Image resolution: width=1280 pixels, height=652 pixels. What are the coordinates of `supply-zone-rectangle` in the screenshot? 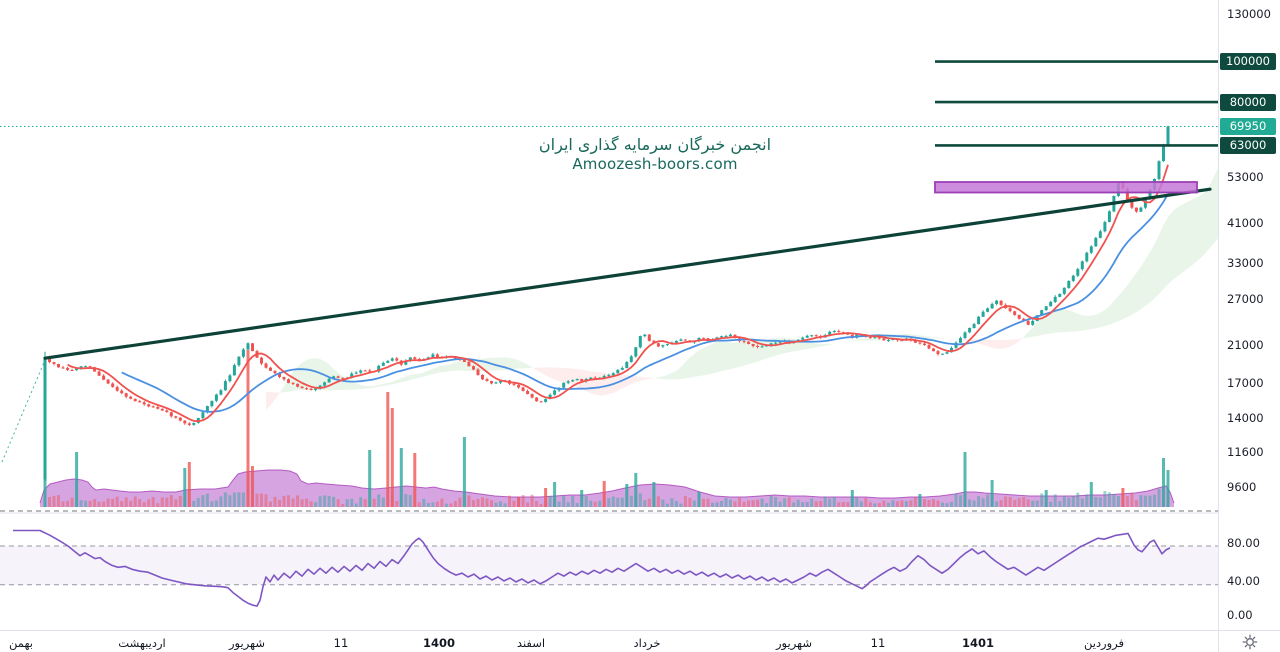 It's located at (1066, 187).